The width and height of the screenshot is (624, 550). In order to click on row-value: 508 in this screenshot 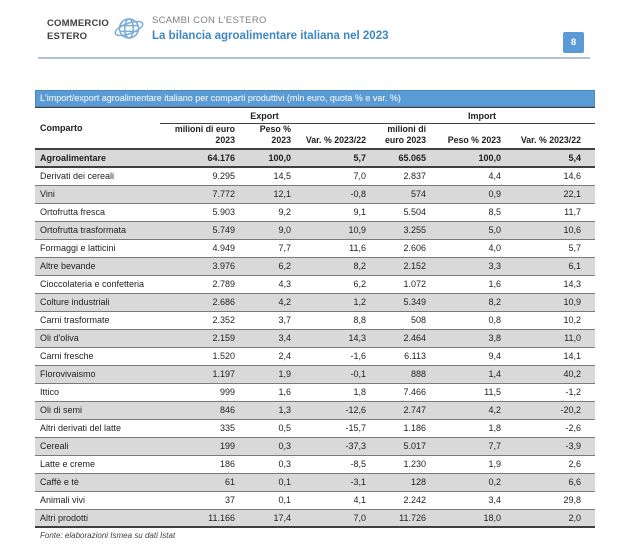, I will do `click(399, 320)`.